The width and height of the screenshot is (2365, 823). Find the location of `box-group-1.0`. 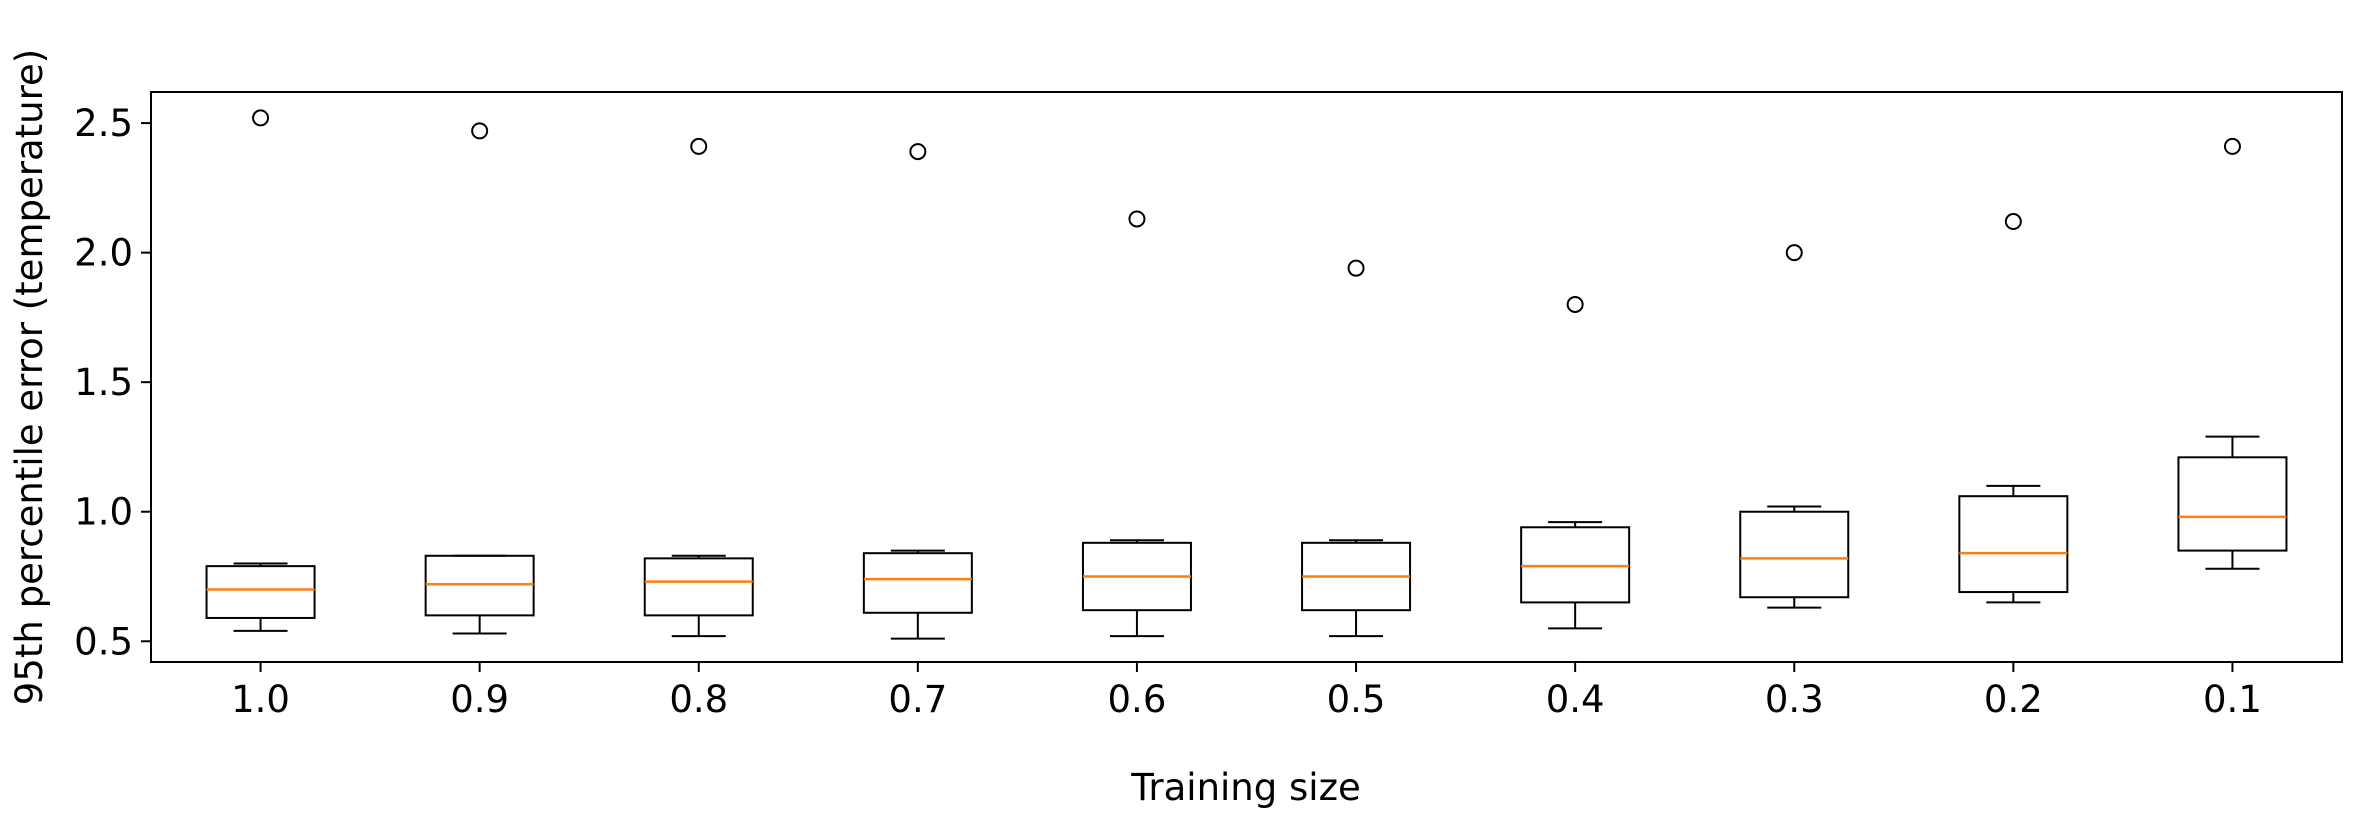

box-group-1.0 is located at coordinates (260, 370).